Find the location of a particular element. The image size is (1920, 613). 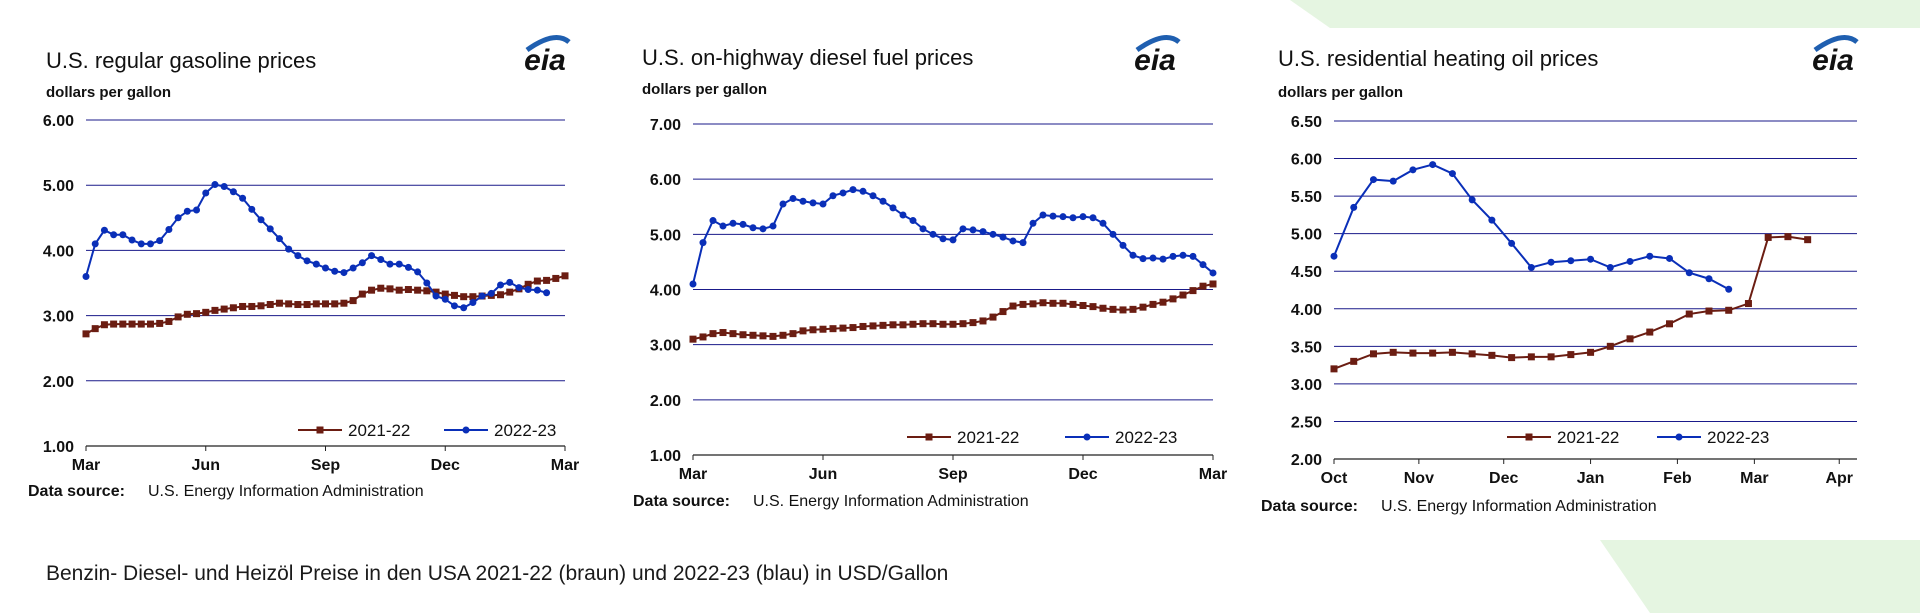

y-tick-label: 5.00 is located at coordinates (58, 186).